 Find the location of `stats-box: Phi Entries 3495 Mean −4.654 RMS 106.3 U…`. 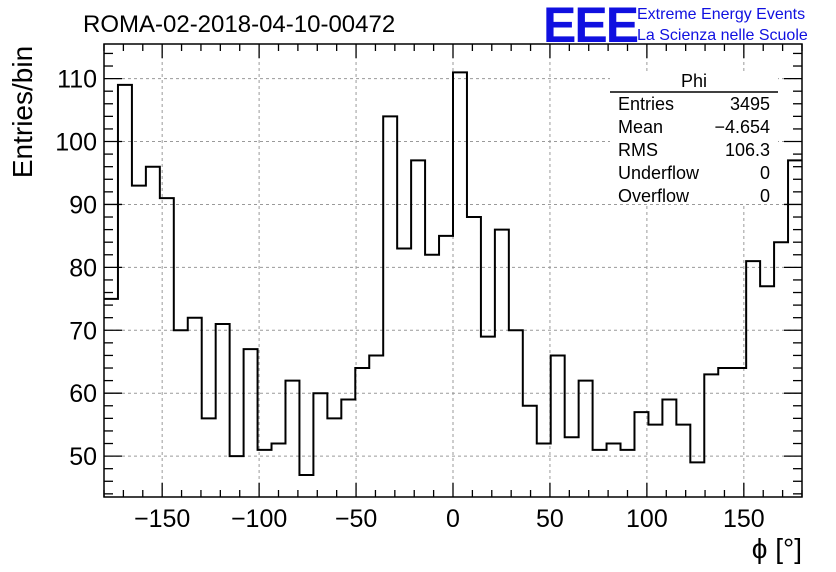

stats-box: Phi Entries 3495 Mean −4.654 RMS 106.3 U… is located at coordinates (694, 138).